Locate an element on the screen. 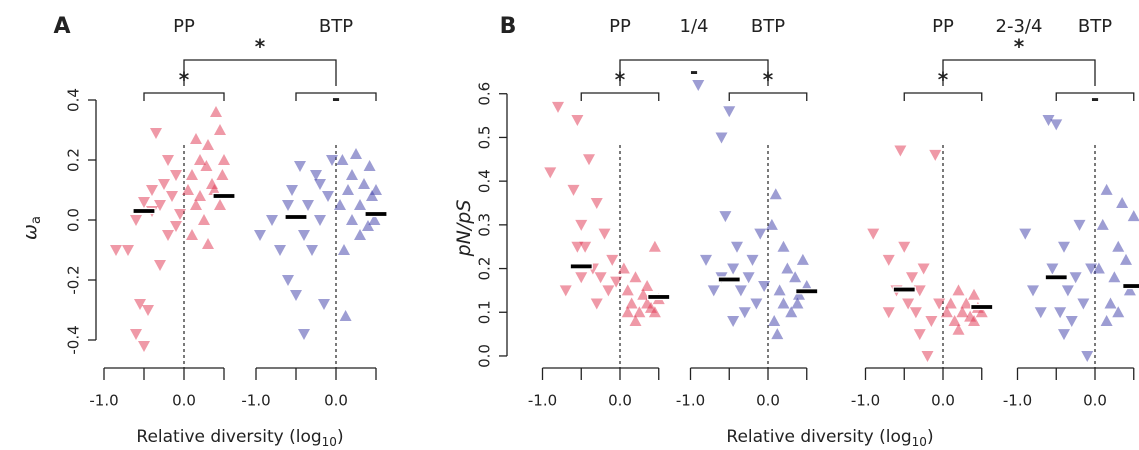 This screenshot has height=450, width=1139. comparison-label: - is located at coordinates (694, 72).